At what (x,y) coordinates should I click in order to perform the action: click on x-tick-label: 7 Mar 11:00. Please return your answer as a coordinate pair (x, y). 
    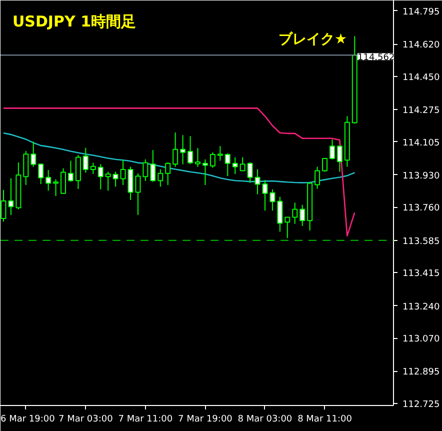
    Looking at the image, I should click on (145, 419).